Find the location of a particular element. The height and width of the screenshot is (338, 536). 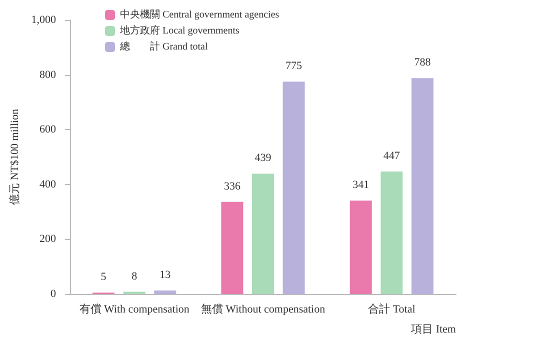

x-tick-label: 有償 With compensation is located at coordinates (134, 310).